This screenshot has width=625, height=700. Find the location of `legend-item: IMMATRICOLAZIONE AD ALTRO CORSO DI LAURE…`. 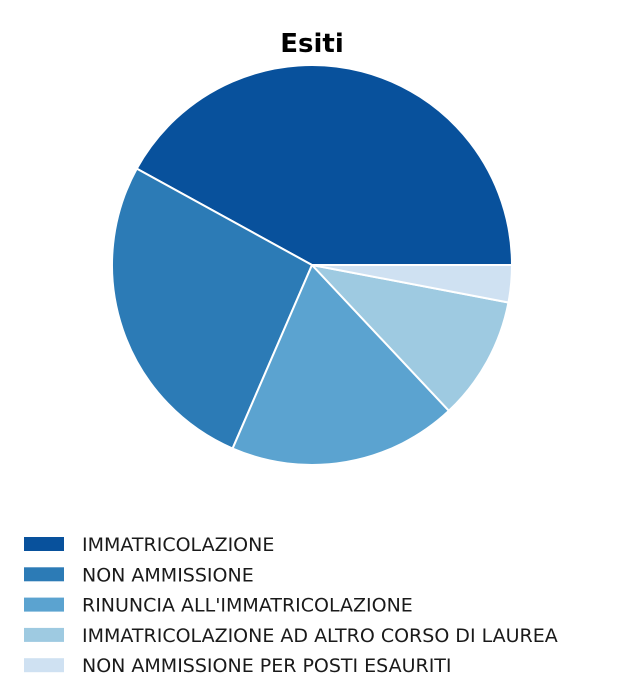

legend-item: IMMATRICOLAZIONE AD ALTRO CORSO DI LAURE… is located at coordinates (291, 636).